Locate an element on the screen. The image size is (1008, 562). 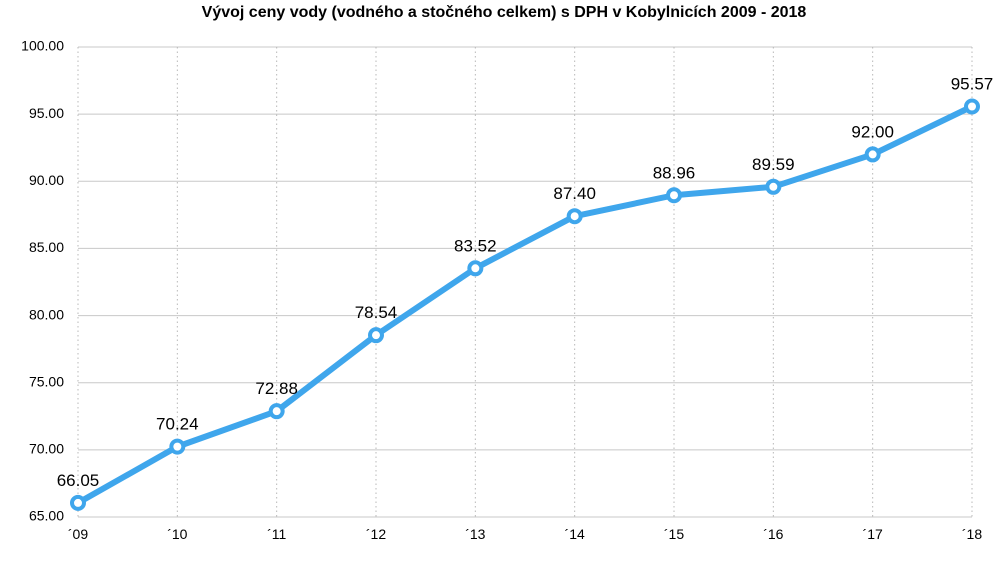
y-tick-label: 80.00 is located at coordinates (46, 314).